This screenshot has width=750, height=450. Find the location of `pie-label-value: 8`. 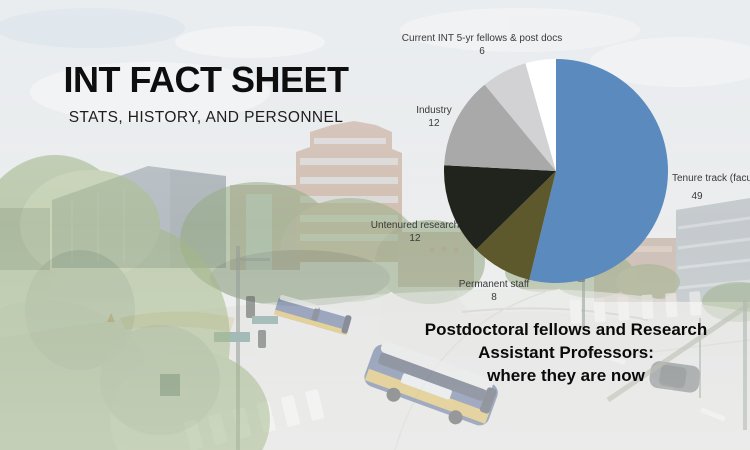

pie-label-value: 8 is located at coordinates (494, 297).